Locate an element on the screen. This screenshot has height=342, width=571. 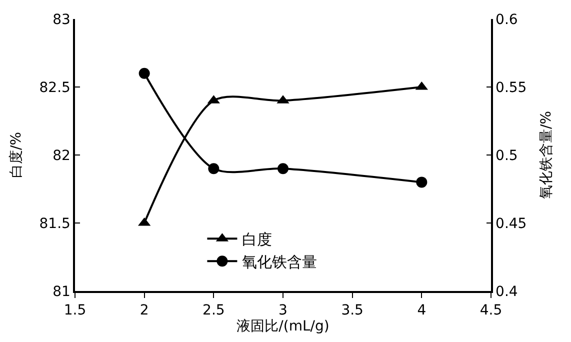
x-tick-label: 3 is located at coordinates (283, 310).